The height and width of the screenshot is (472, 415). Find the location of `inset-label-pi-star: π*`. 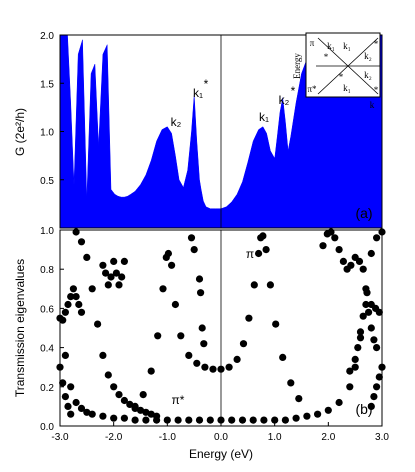

inset-label-pi-star: π* is located at coordinates (312, 89).